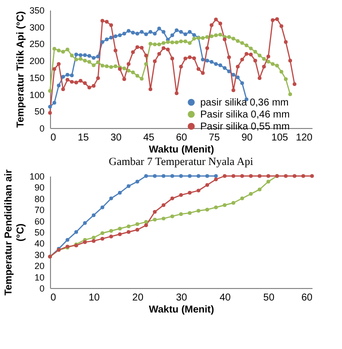  Describe the element at coordinates (84, 138) in the screenshot. I see `x-tick-label: 15` at that location.